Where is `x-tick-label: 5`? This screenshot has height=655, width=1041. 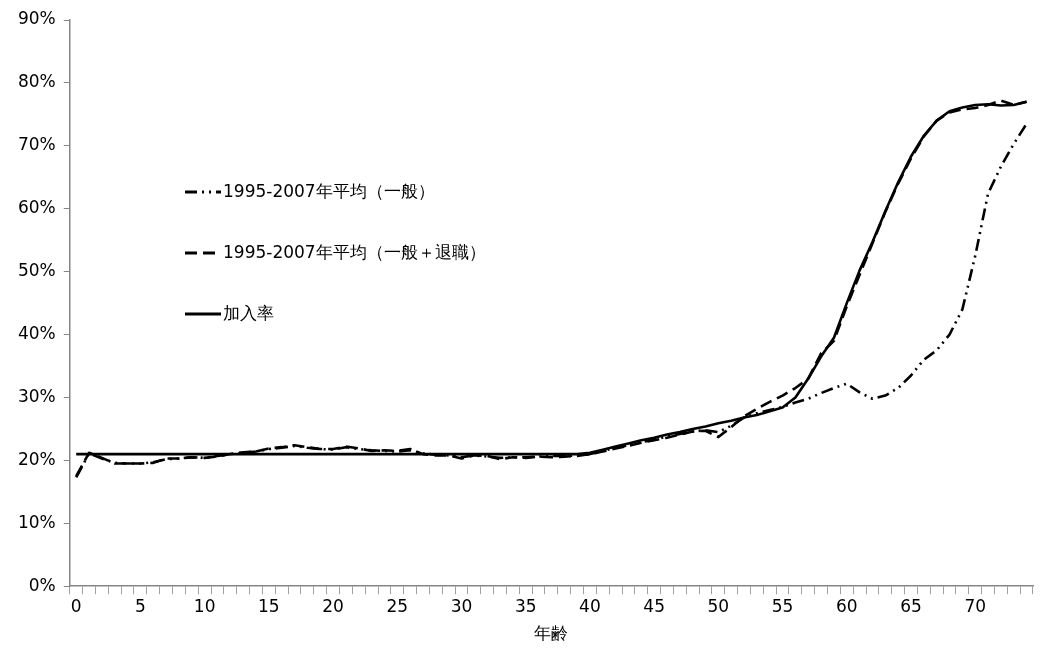 x-tick-label: 5 is located at coordinates (140, 605).